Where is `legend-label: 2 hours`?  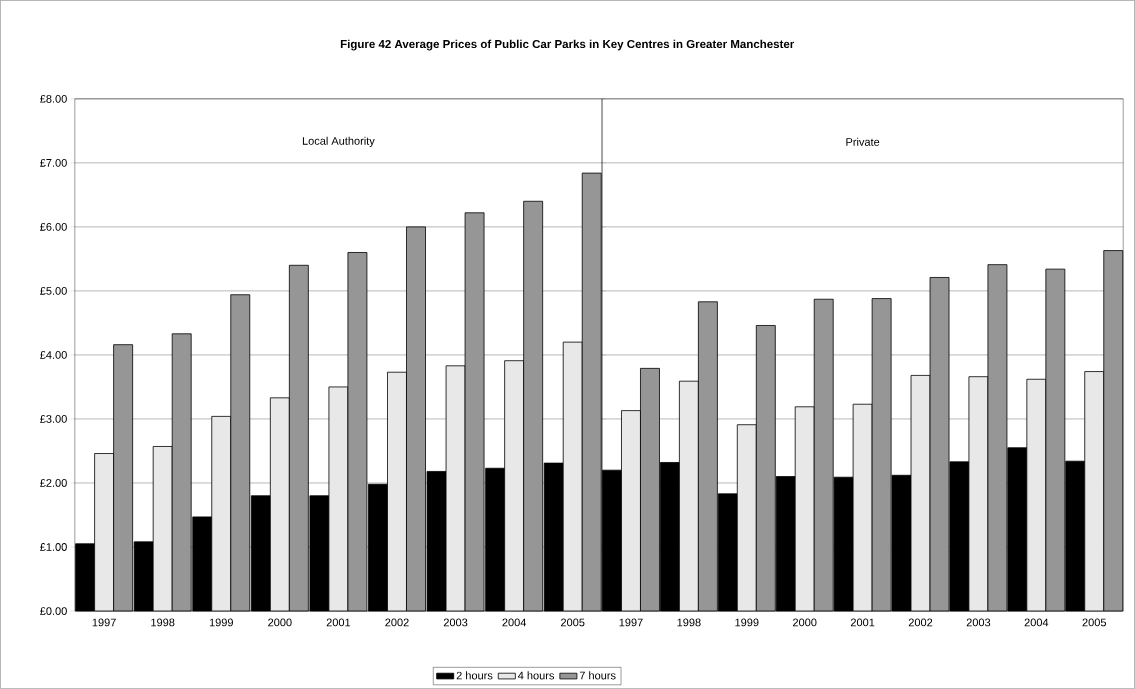 legend-label: 2 hours is located at coordinates (474, 675).